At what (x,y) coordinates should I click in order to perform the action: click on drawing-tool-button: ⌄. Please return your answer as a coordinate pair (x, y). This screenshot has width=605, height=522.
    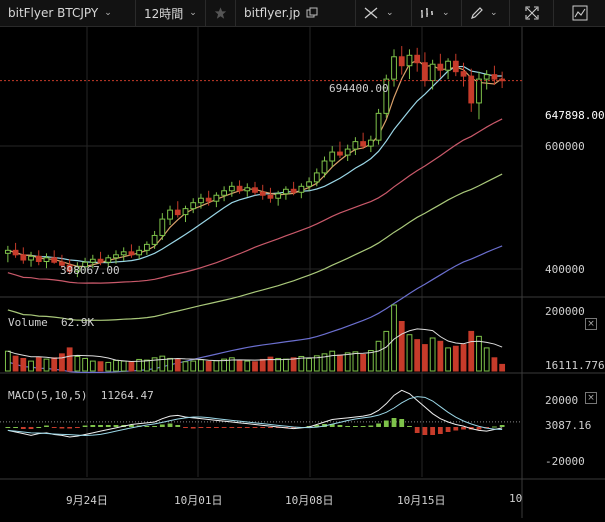
    Looking at the image, I should click on (486, 13).